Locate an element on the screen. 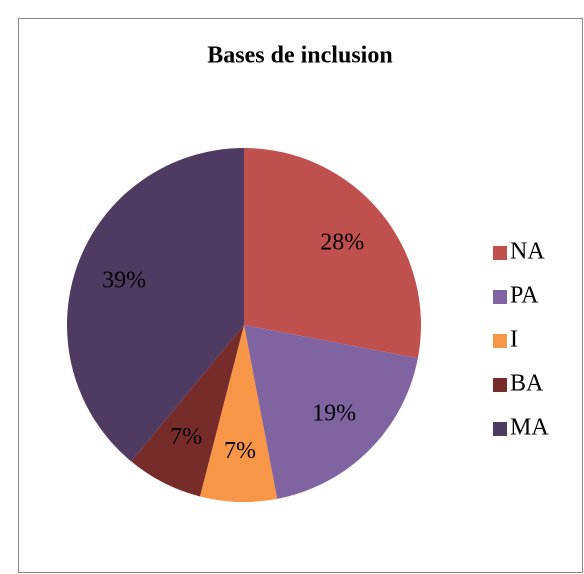  data-label: 28% is located at coordinates (342, 242).